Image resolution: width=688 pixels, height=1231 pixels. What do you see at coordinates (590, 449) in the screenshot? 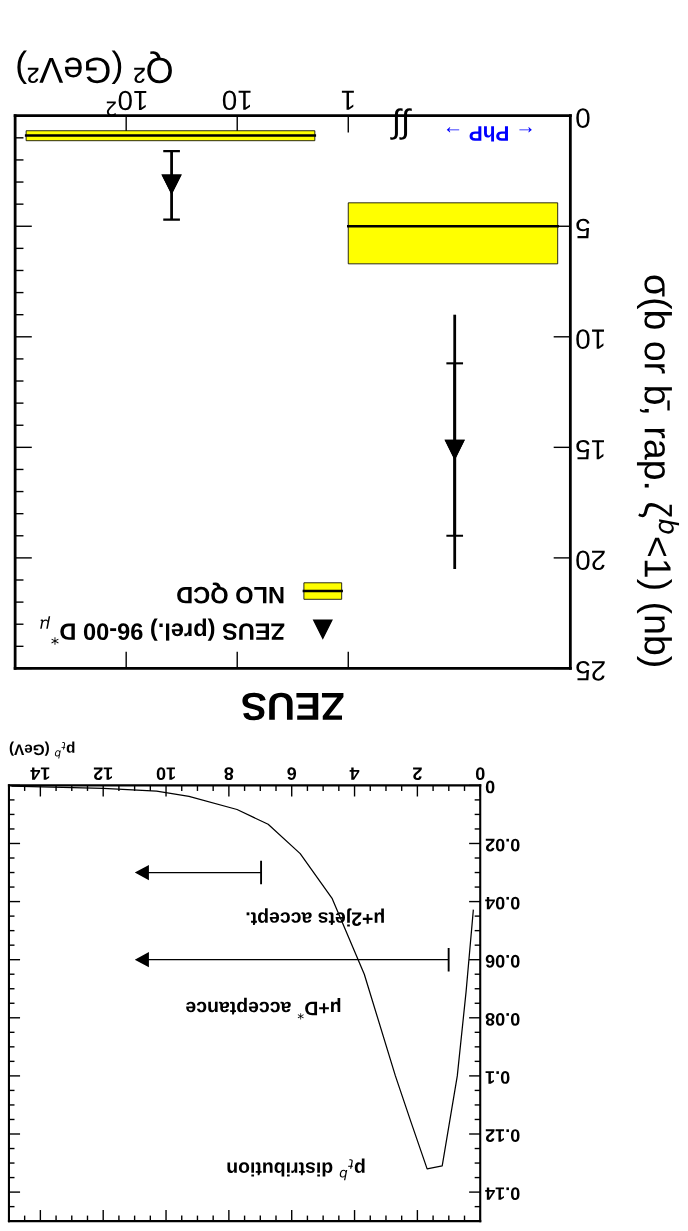
I see `y-tick-label: 15` at bounding box center [590, 449].